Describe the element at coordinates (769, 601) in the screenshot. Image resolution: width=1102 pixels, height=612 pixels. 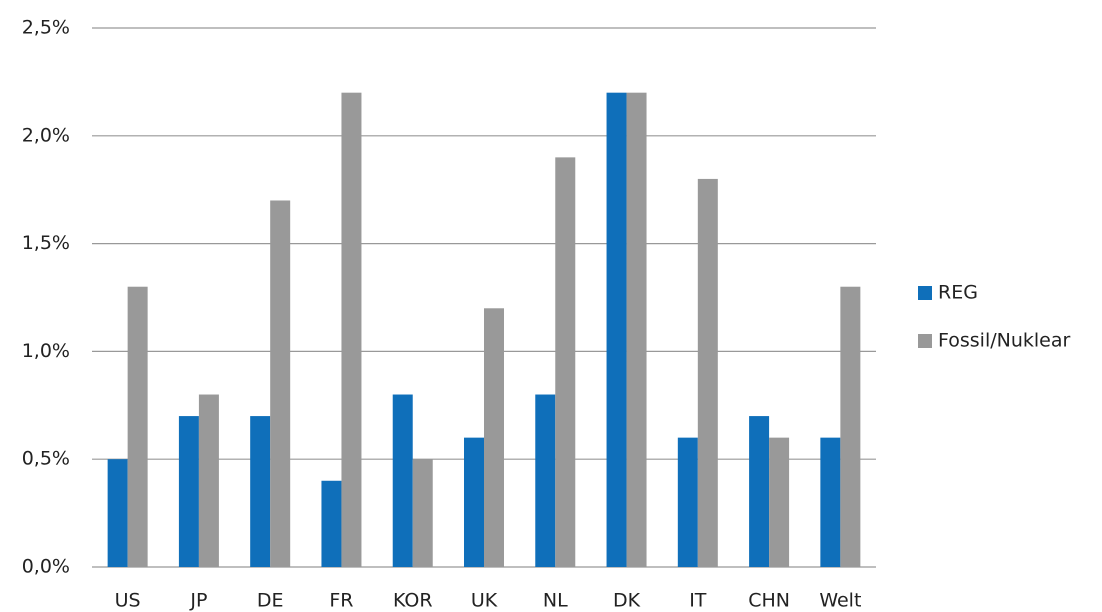
I see `x-tick-label: CHN` at that location.